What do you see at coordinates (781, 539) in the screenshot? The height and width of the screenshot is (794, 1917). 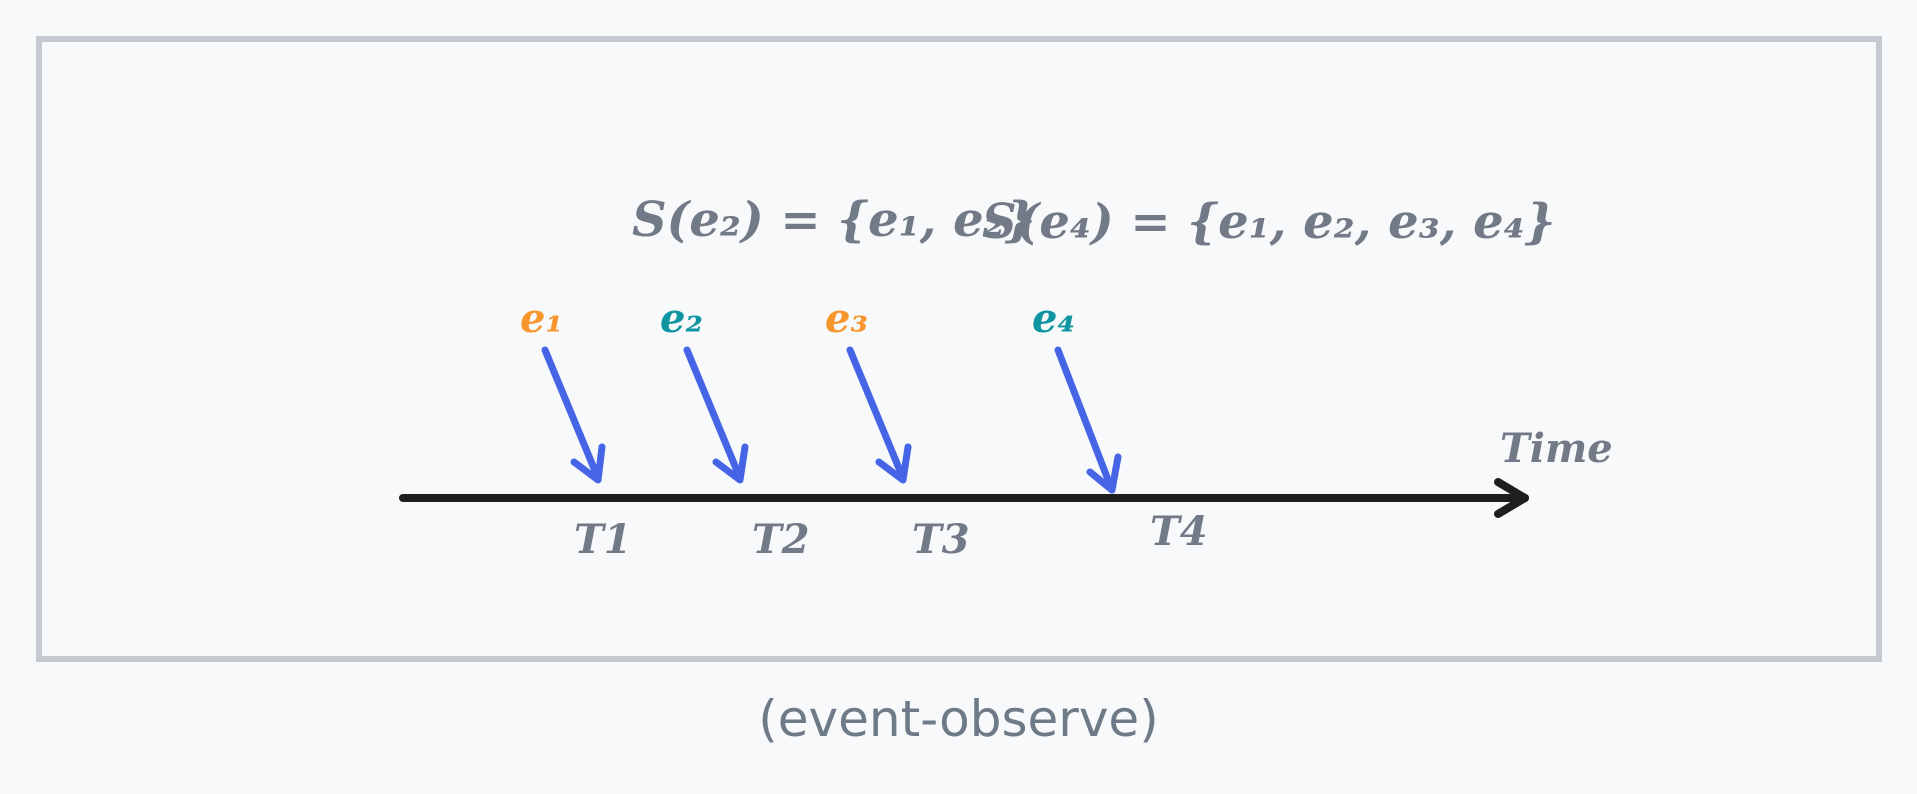 I see `tick-label-t2: T2` at bounding box center [781, 539].